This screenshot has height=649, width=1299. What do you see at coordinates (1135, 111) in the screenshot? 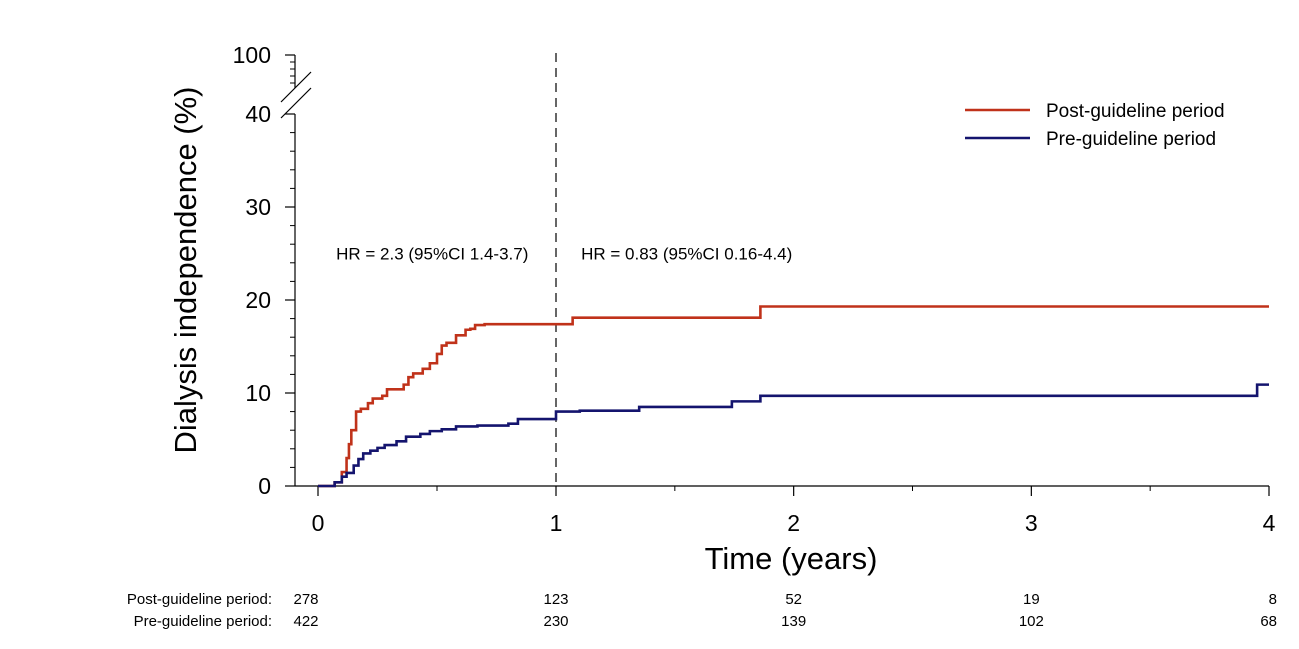
I see `legend-label-post-guideline-period: Post-guideline period` at bounding box center [1135, 111].